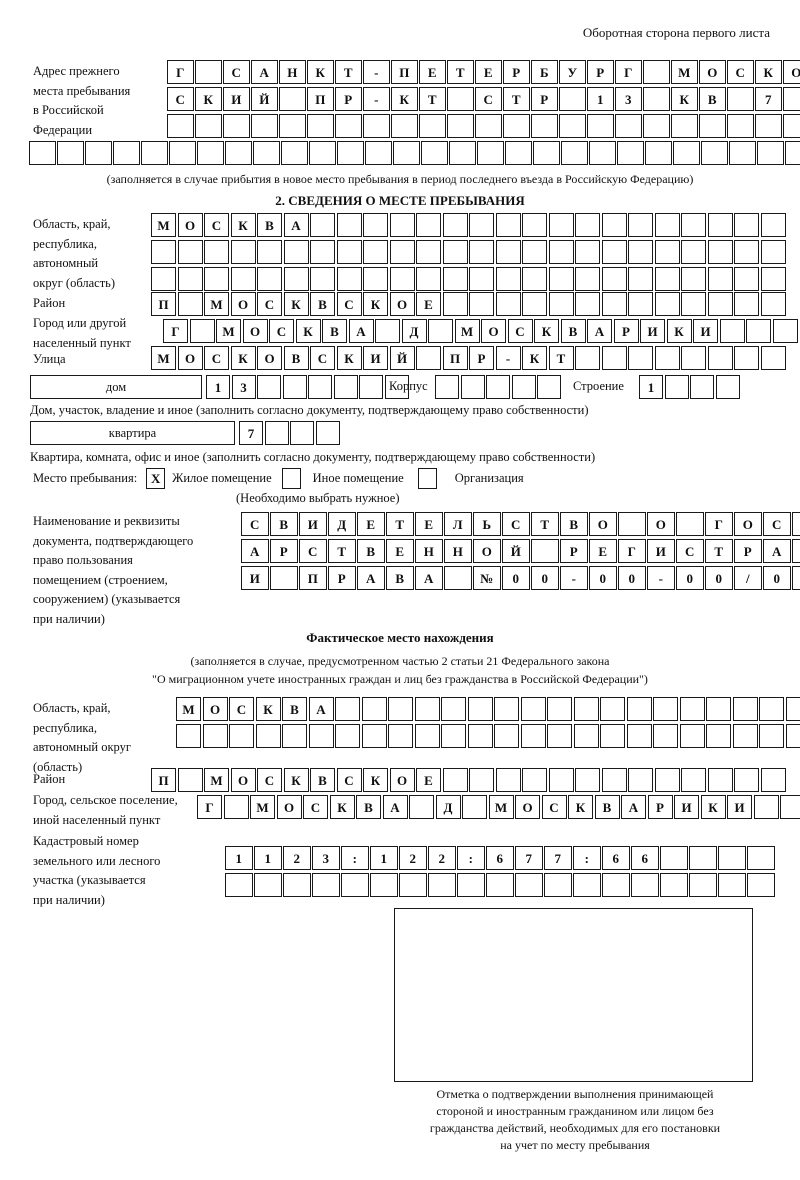  What do you see at coordinates (529, 858) in the screenshot?
I see `char-cell: 7` at bounding box center [529, 858].